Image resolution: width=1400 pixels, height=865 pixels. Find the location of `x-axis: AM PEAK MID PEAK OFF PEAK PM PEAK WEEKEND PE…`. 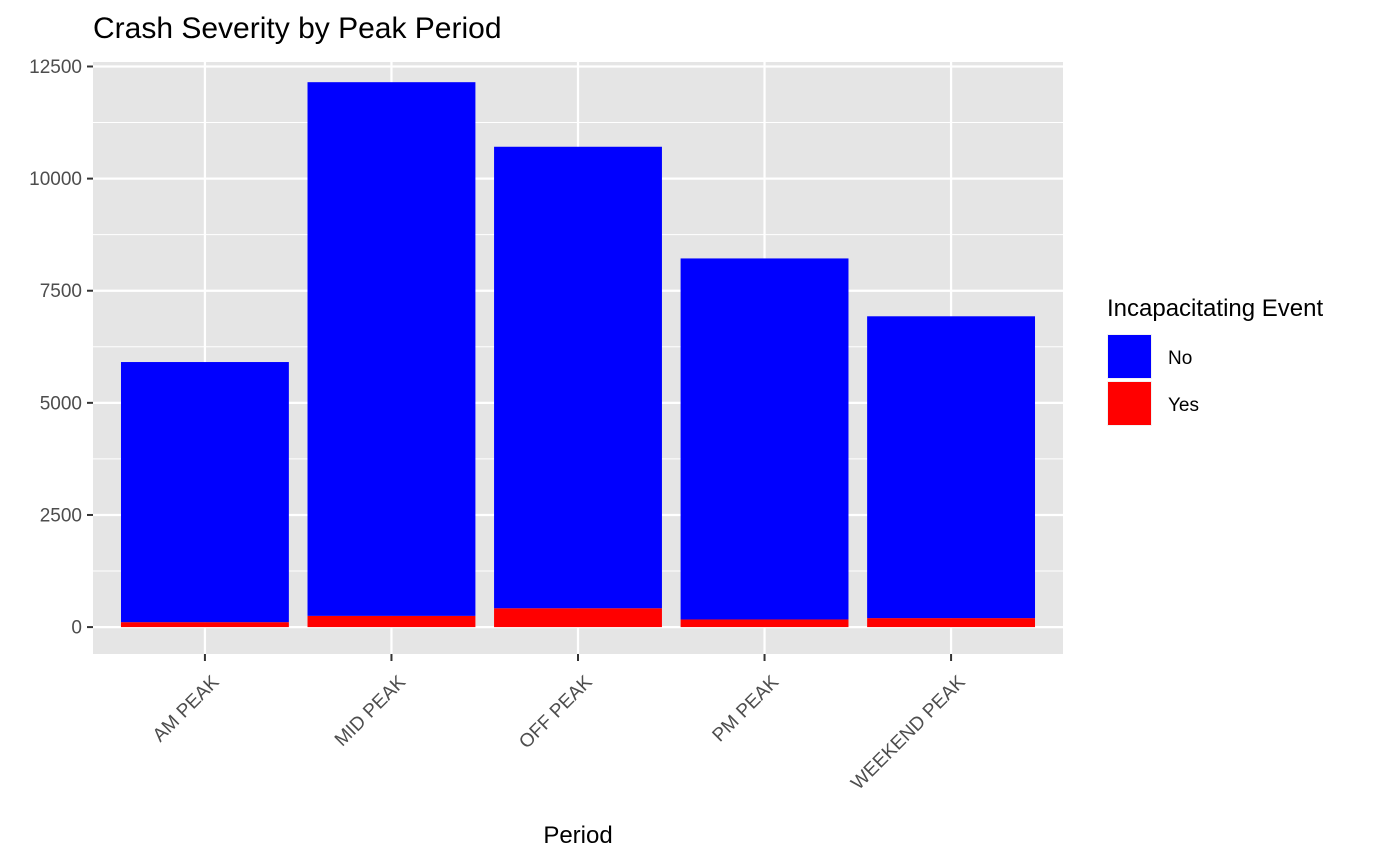

x-axis: AM PEAK MID PEAK OFF PEAK PM PEAK WEEKEND PE… is located at coordinates (559, 724).